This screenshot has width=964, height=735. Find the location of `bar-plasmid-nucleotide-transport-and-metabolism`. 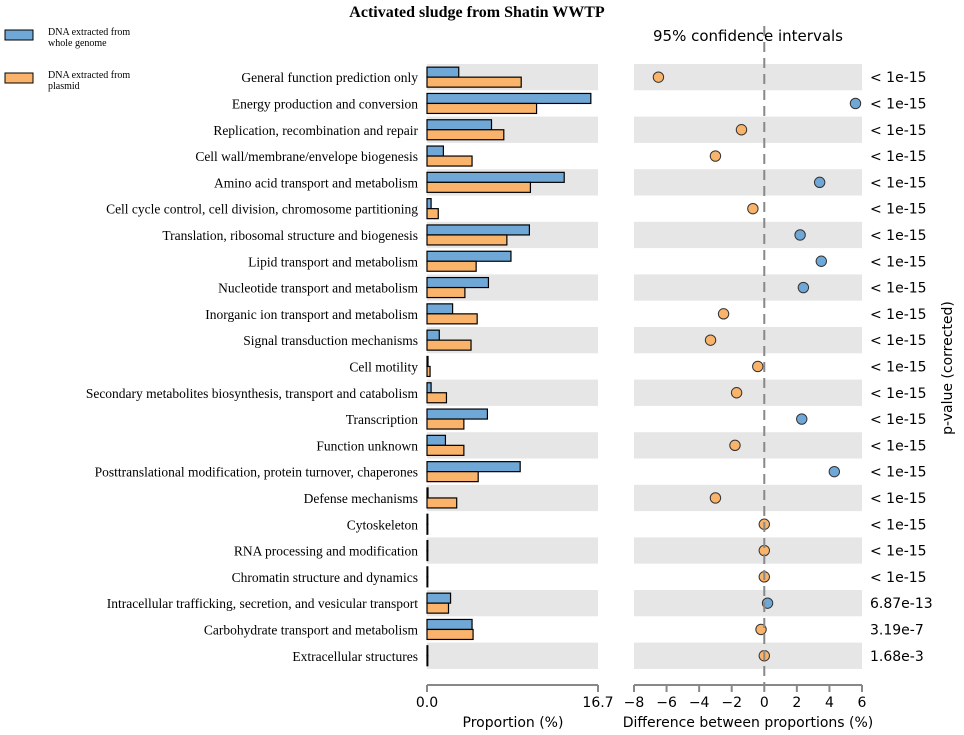

bar-plasmid-nucleotide-transport-and-metabolism is located at coordinates (446, 292).